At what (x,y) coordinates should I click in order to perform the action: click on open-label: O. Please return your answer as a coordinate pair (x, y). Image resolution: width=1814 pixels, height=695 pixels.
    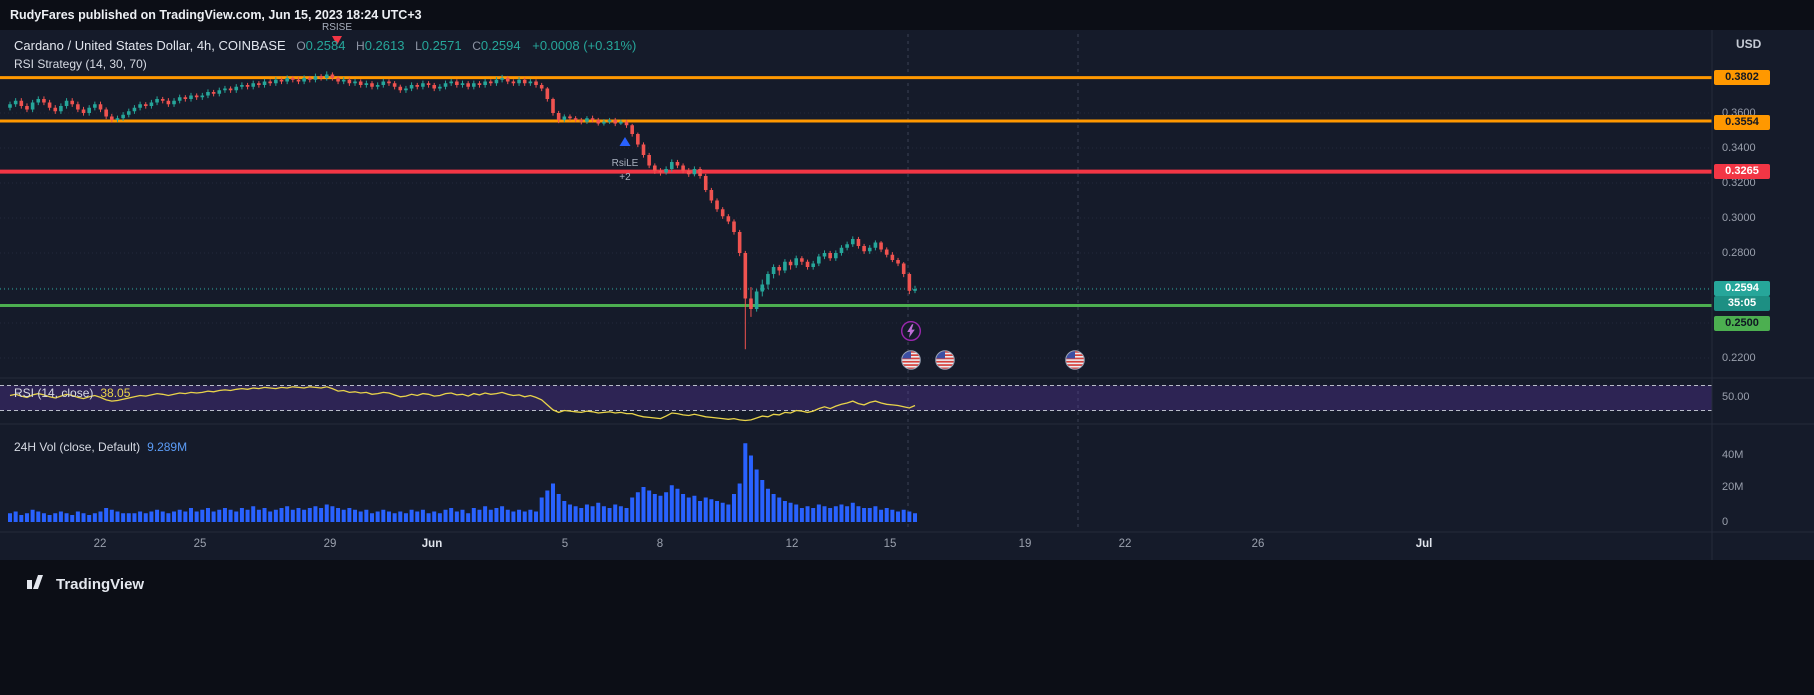
    Looking at the image, I should click on (301, 46).